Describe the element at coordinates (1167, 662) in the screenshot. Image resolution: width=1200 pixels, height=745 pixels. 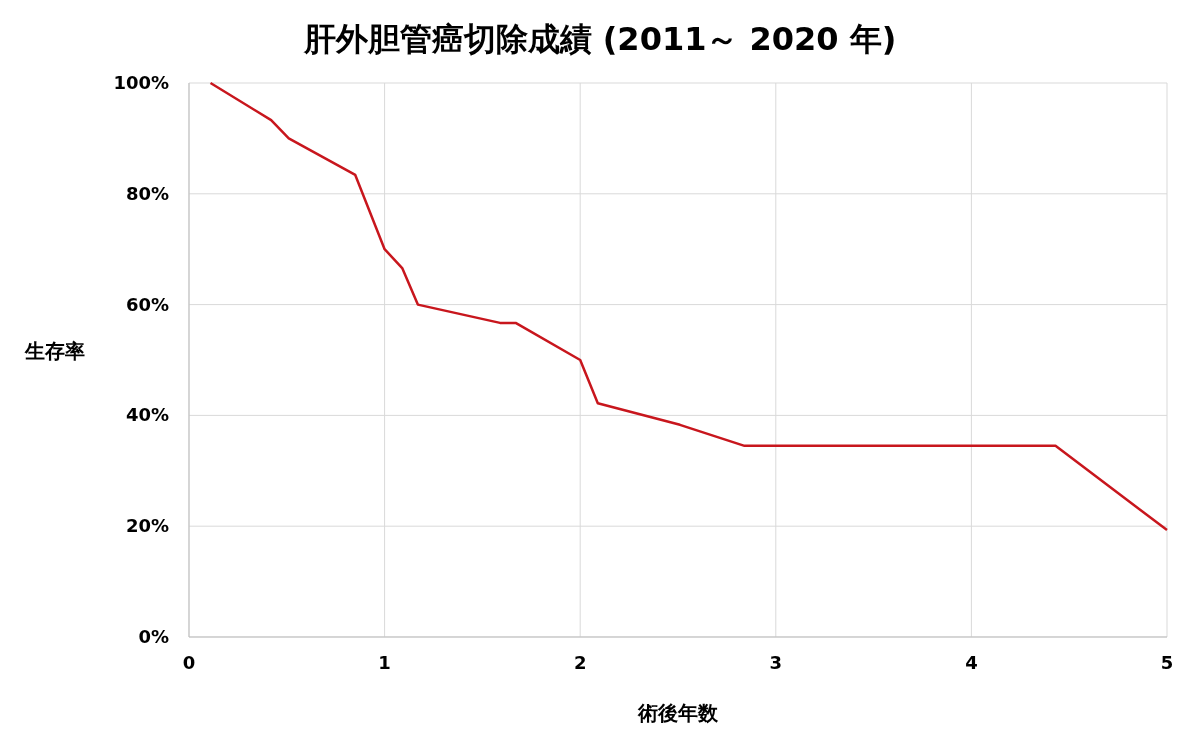
I see `x-tick-label: 5` at that location.